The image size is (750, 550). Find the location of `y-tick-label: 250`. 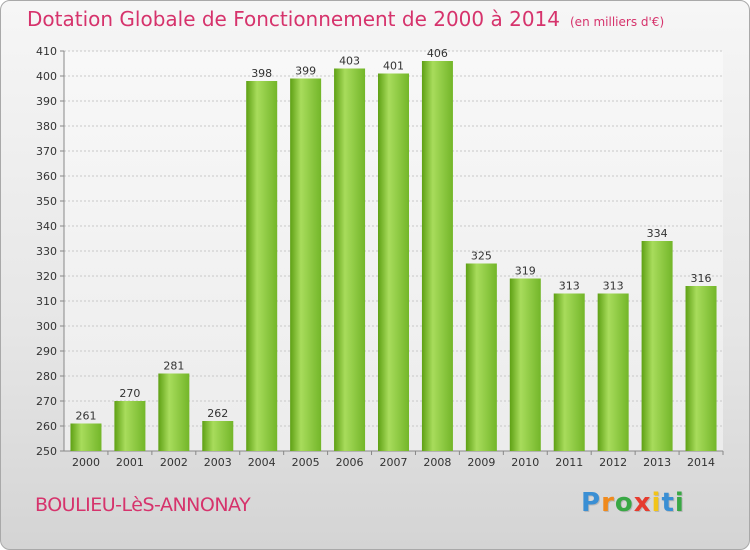

y-tick-label: 250 is located at coordinates (46, 451).